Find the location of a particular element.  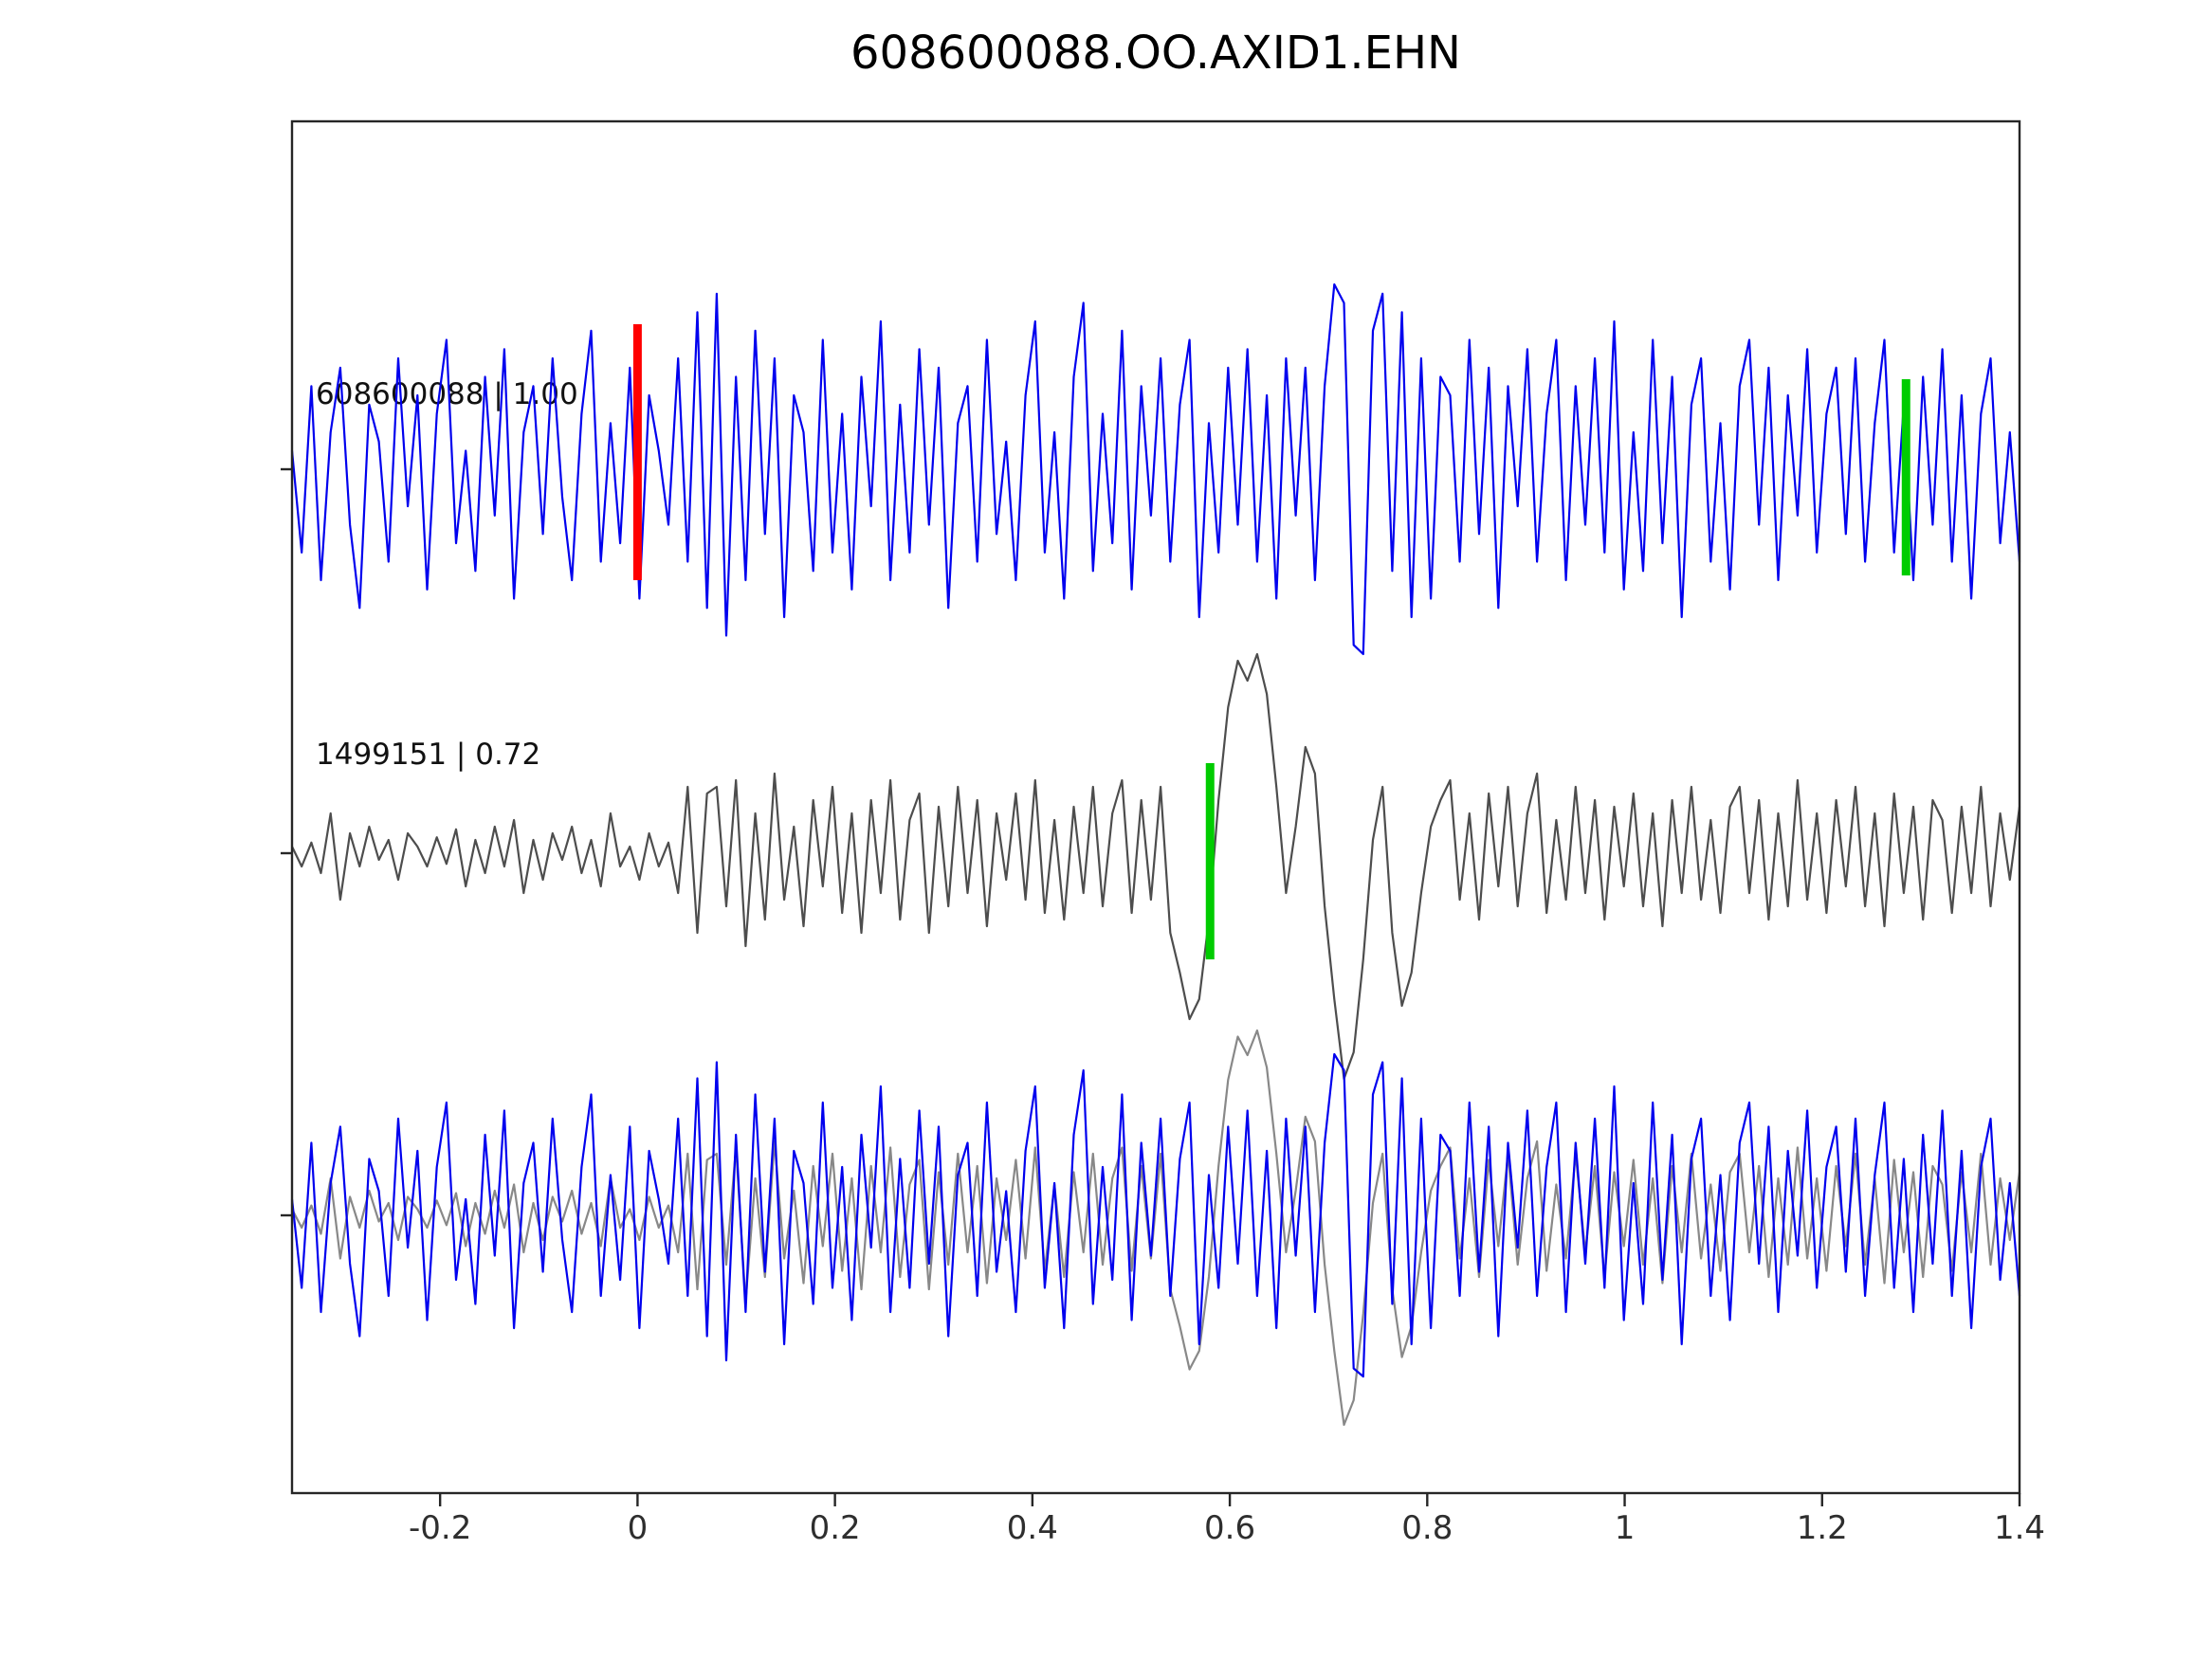

x-tick-label: 0.6 is located at coordinates (1230, 1528).